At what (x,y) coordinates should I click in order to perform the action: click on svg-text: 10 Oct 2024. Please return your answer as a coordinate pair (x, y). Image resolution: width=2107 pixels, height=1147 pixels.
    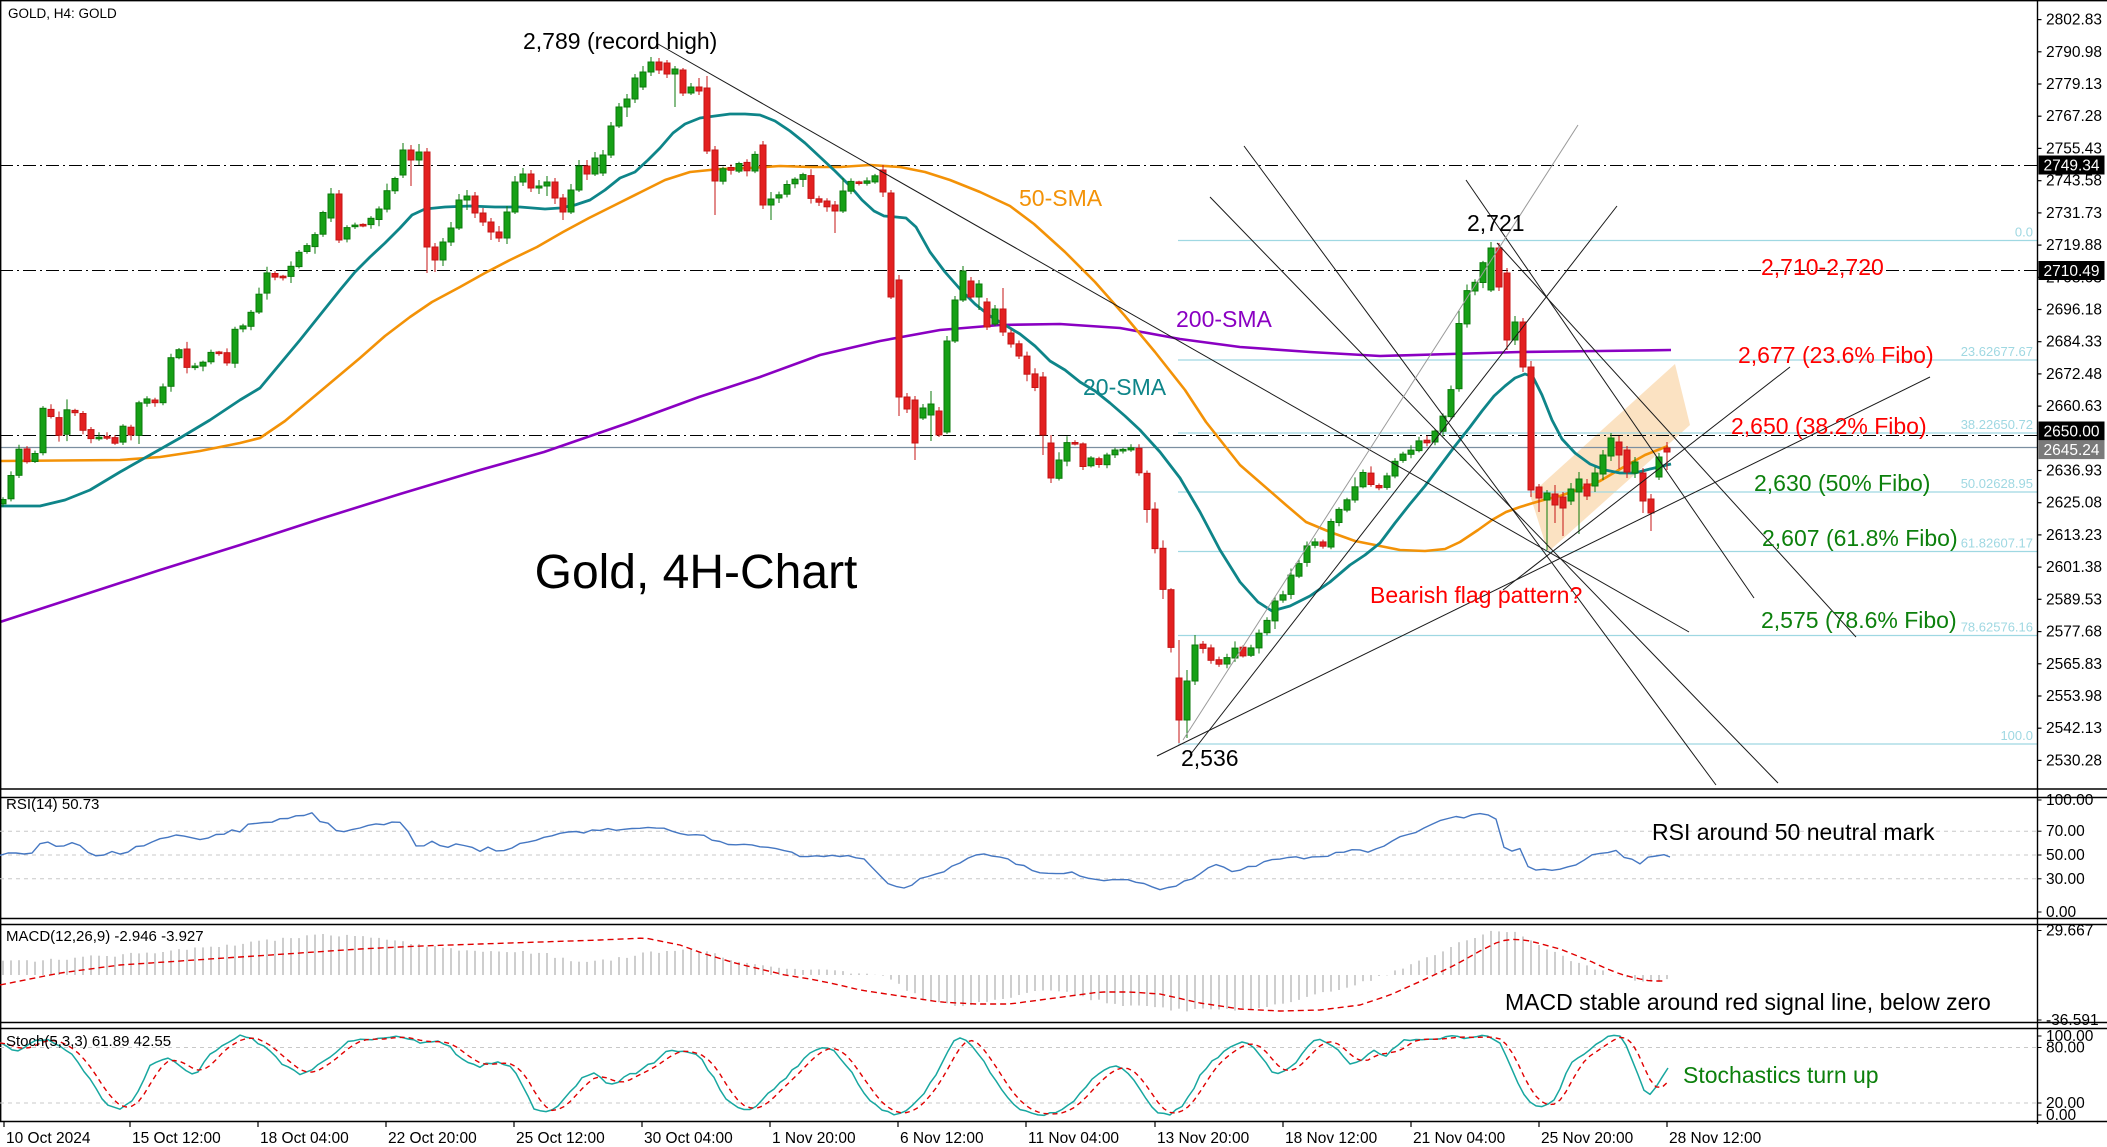
    Looking at the image, I should click on (48, 1138).